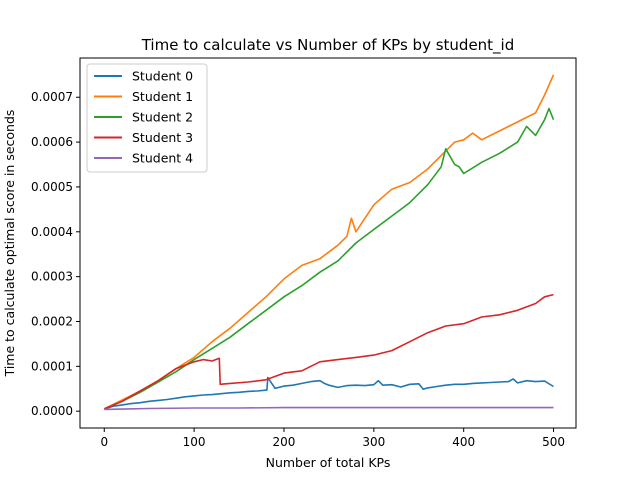 The width and height of the screenshot is (640, 480). What do you see at coordinates (162, 76) in the screenshot?
I see `legend-label-0: Student 0` at bounding box center [162, 76].